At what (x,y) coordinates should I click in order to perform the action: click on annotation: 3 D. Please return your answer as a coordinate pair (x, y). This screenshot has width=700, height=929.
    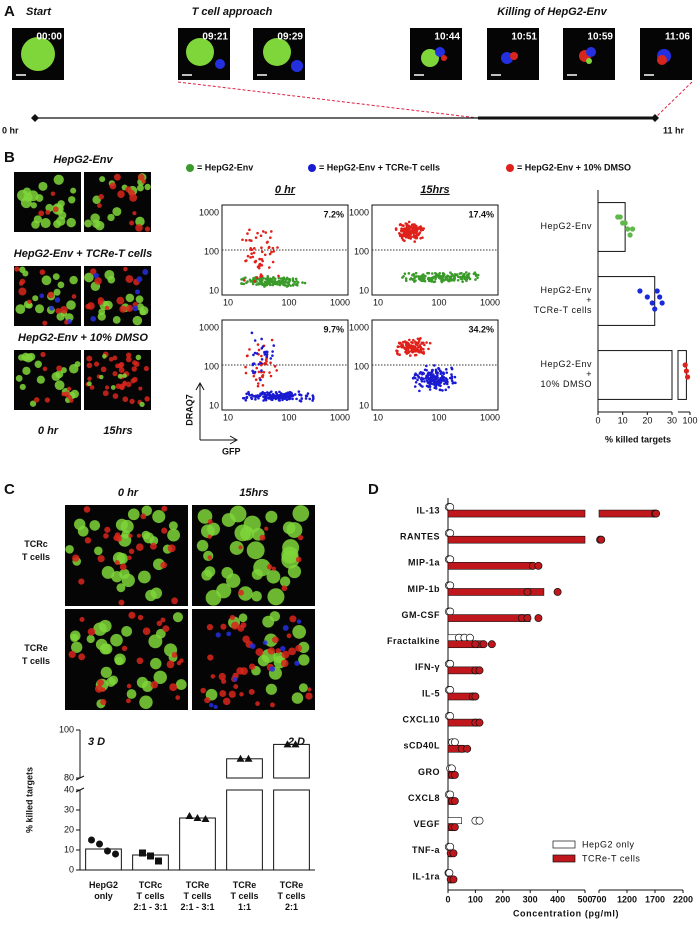
    Looking at the image, I should click on (96, 742).